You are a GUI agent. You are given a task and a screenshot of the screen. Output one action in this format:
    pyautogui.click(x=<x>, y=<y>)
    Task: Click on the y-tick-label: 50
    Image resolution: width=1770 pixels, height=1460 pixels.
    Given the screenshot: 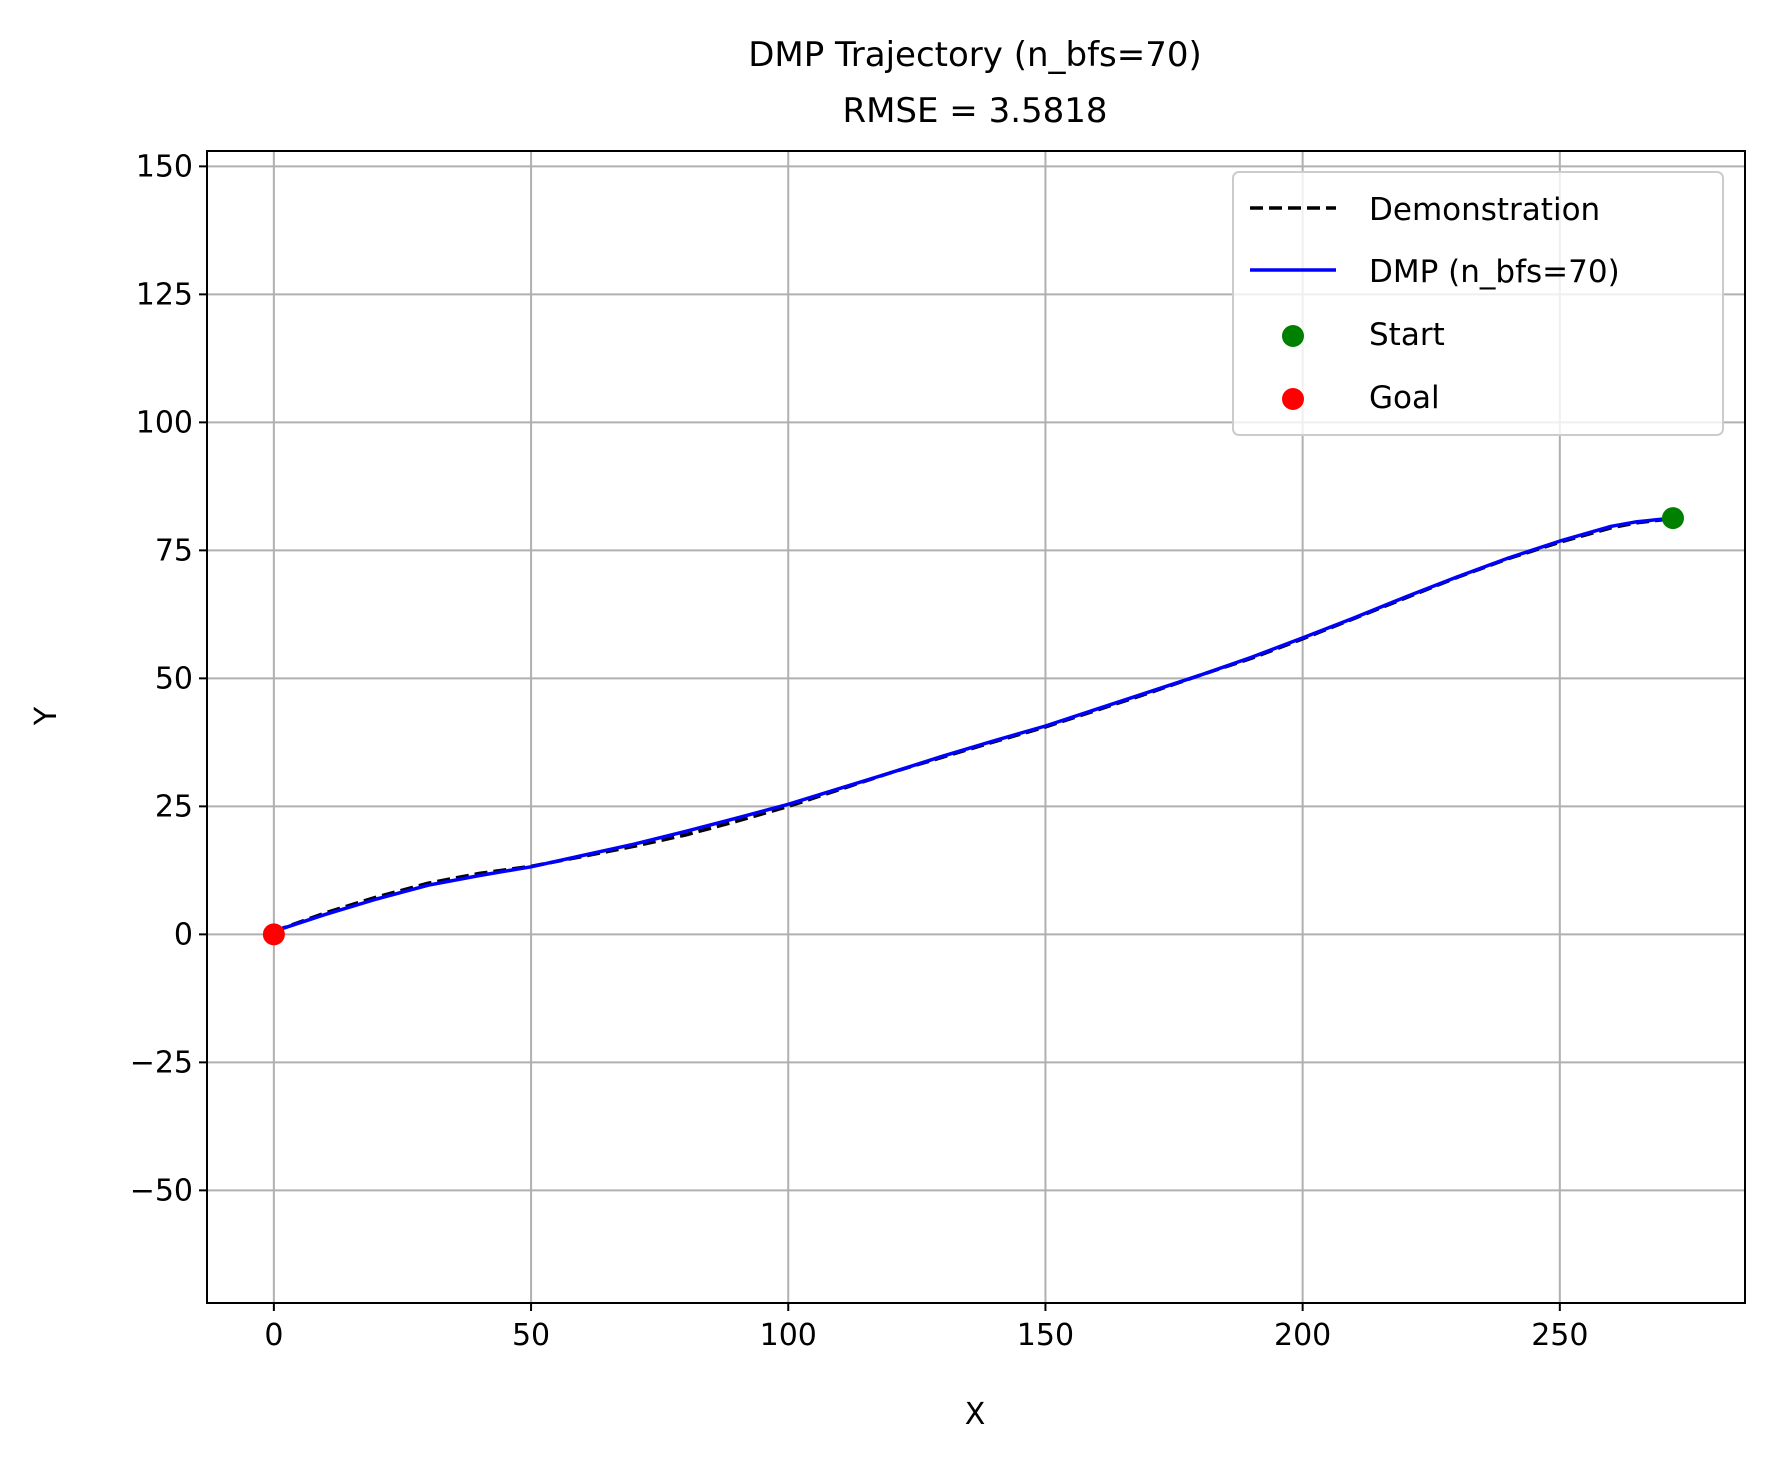 What is the action you would take?
    pyautogui.click(x=174, y=678)
    